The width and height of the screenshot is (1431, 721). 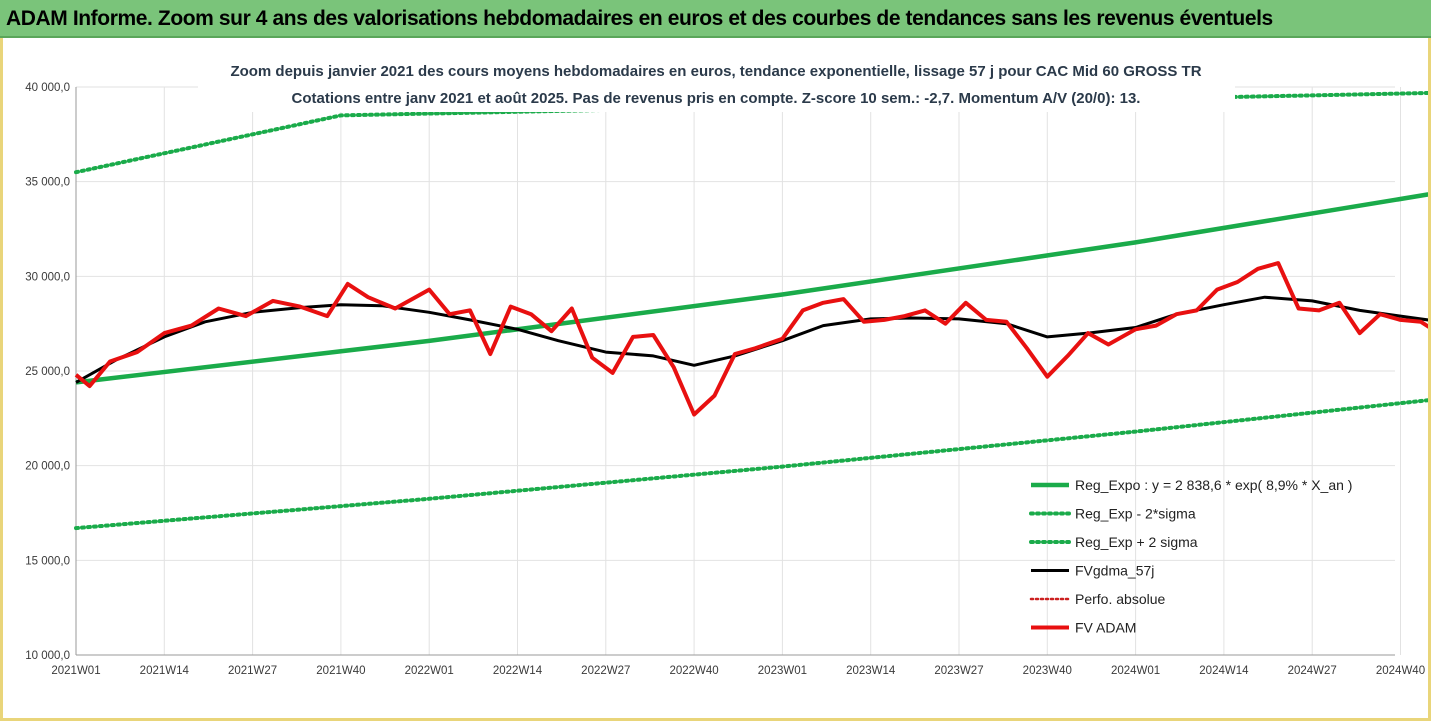 What do you see at coordinates (1312, 671) in the screenshot?
I see `x-tick-label: 2024W27` at bounding box center [1312, 671].